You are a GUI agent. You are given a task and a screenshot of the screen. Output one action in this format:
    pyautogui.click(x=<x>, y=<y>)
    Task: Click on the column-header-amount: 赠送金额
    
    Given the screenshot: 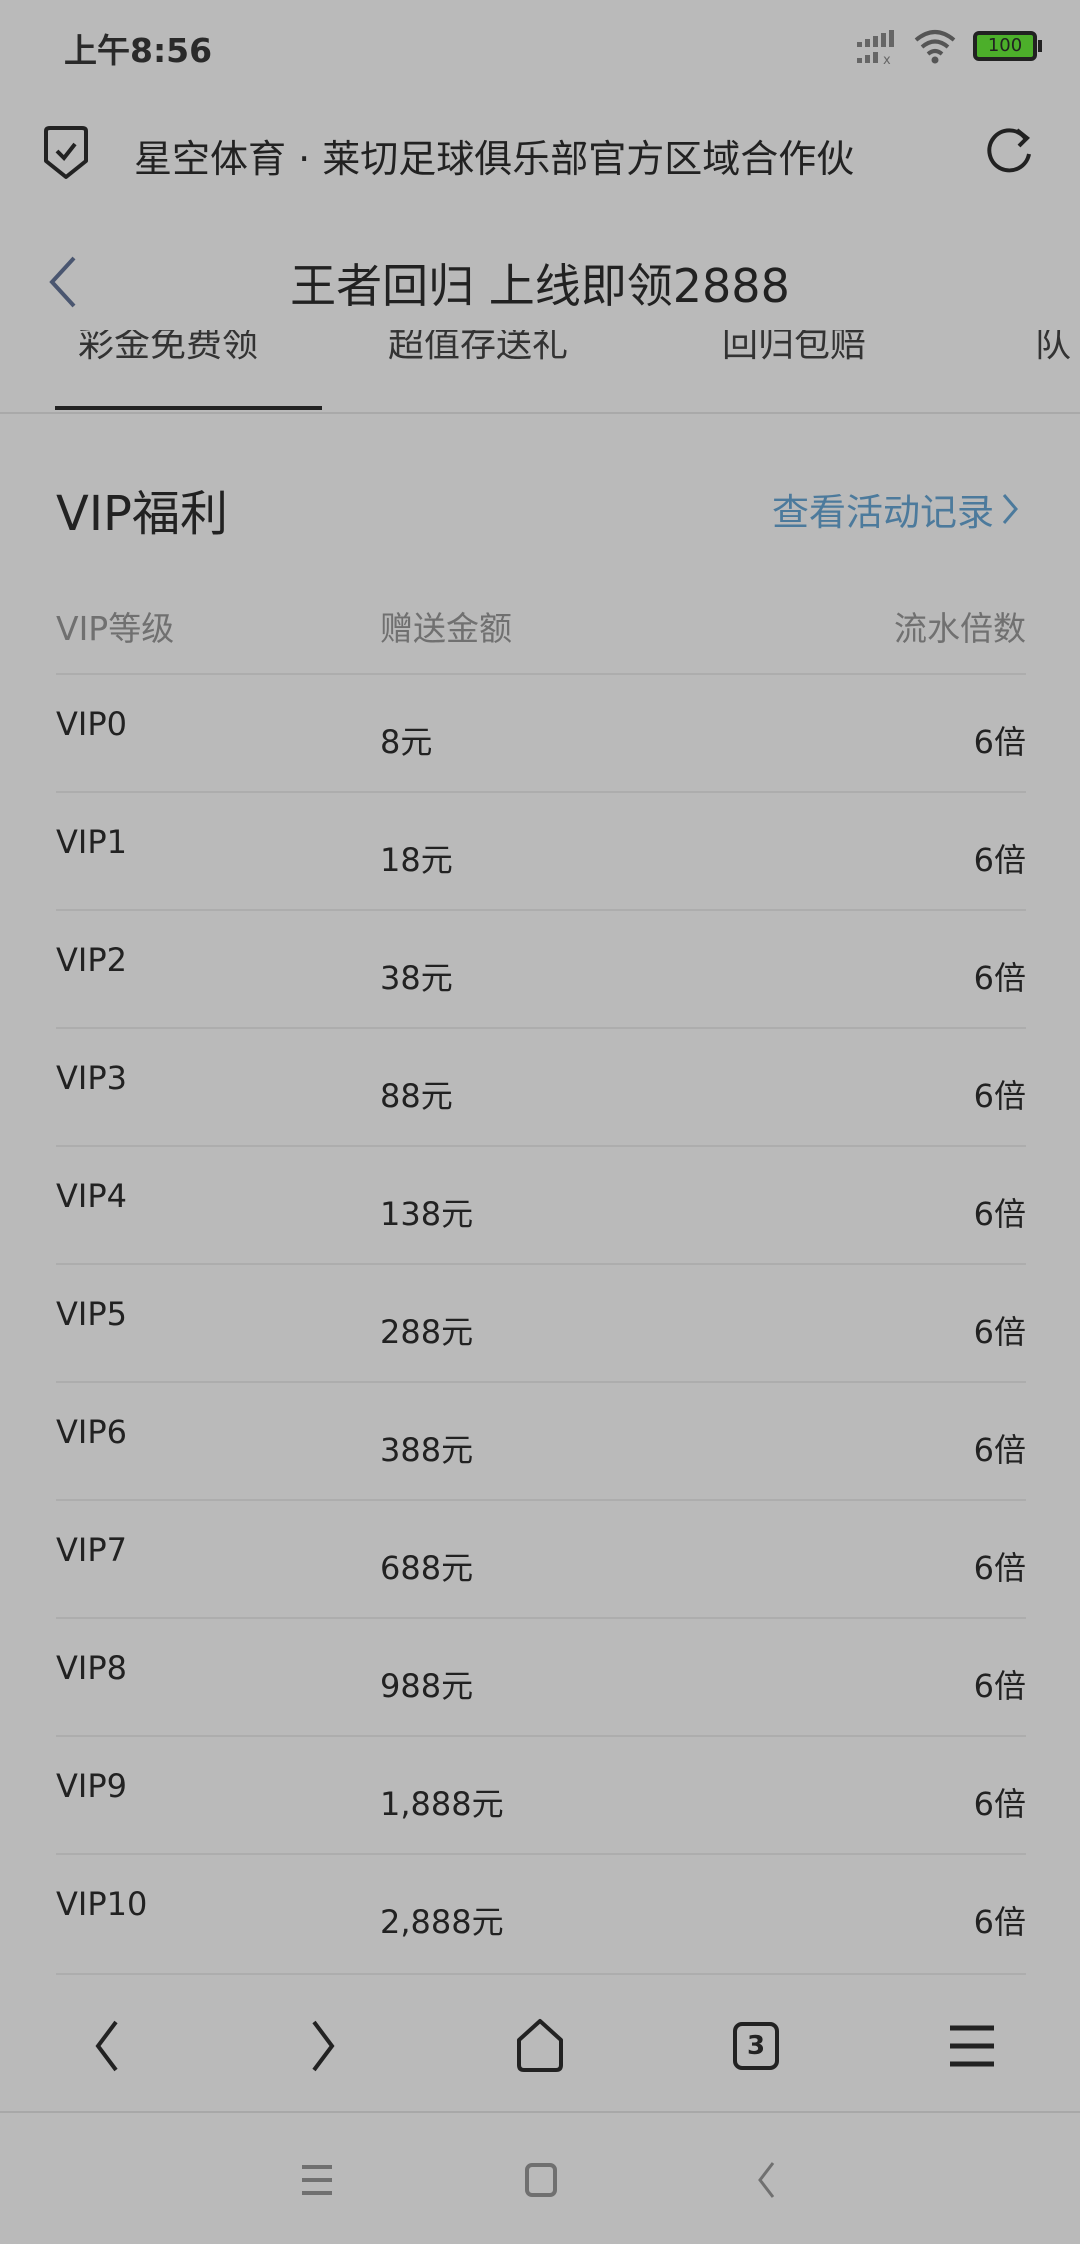 What is the action you would take?
    pyautogui.click(x=446, y=628)
    